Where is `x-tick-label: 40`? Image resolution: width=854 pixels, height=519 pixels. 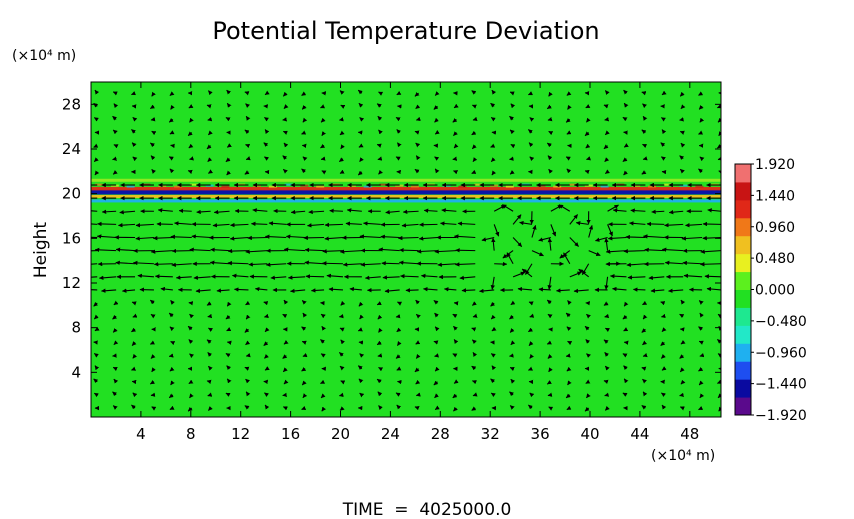
x-tick-label: 40 is located at coordinates (589, 434).